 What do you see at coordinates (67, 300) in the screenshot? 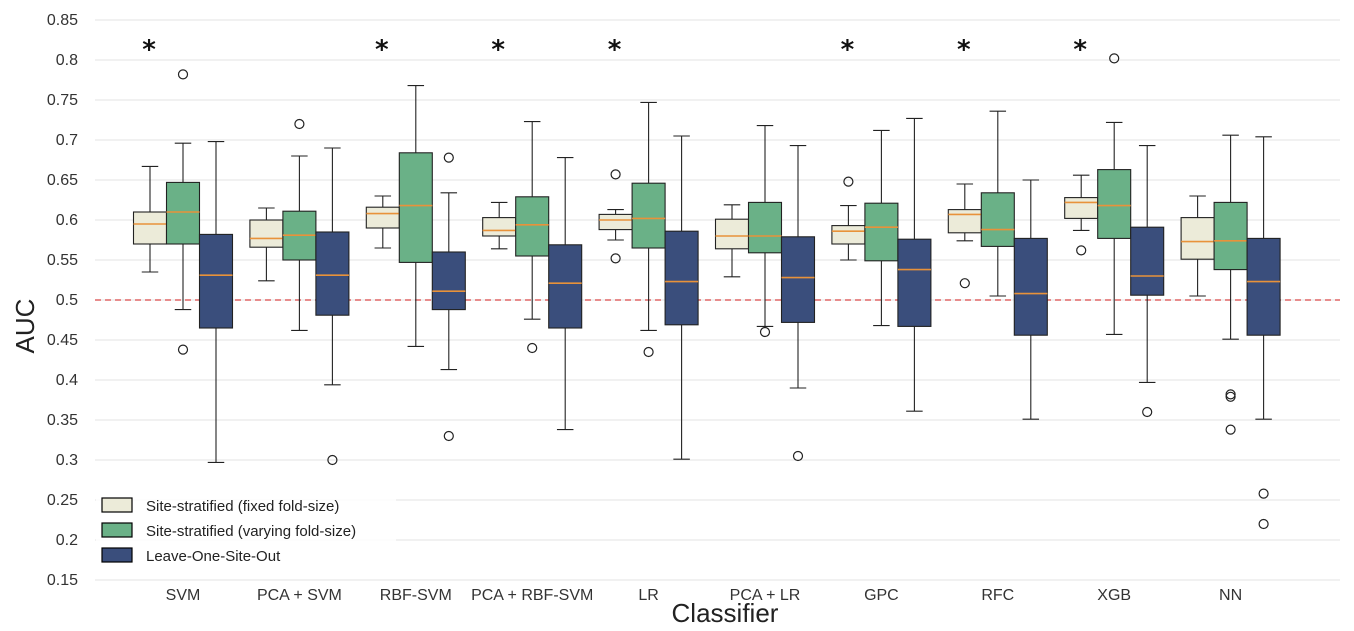
I see `y-tick-label: 0.5` at bounding box center [67, 300].